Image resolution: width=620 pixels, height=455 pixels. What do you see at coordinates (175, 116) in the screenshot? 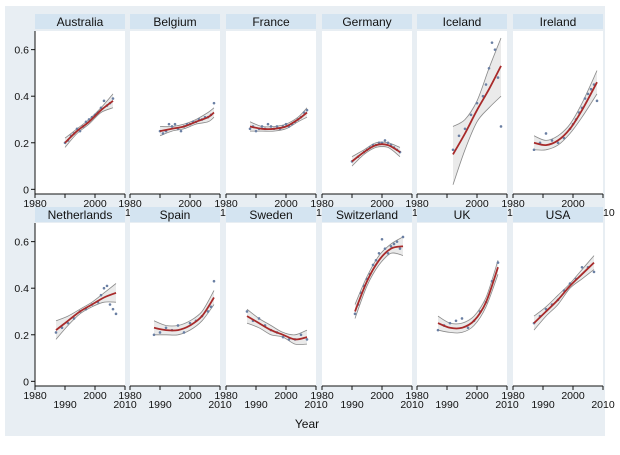
I see `panel-belgium: Belgium1980199020002010` at bounding box center [175, 116].